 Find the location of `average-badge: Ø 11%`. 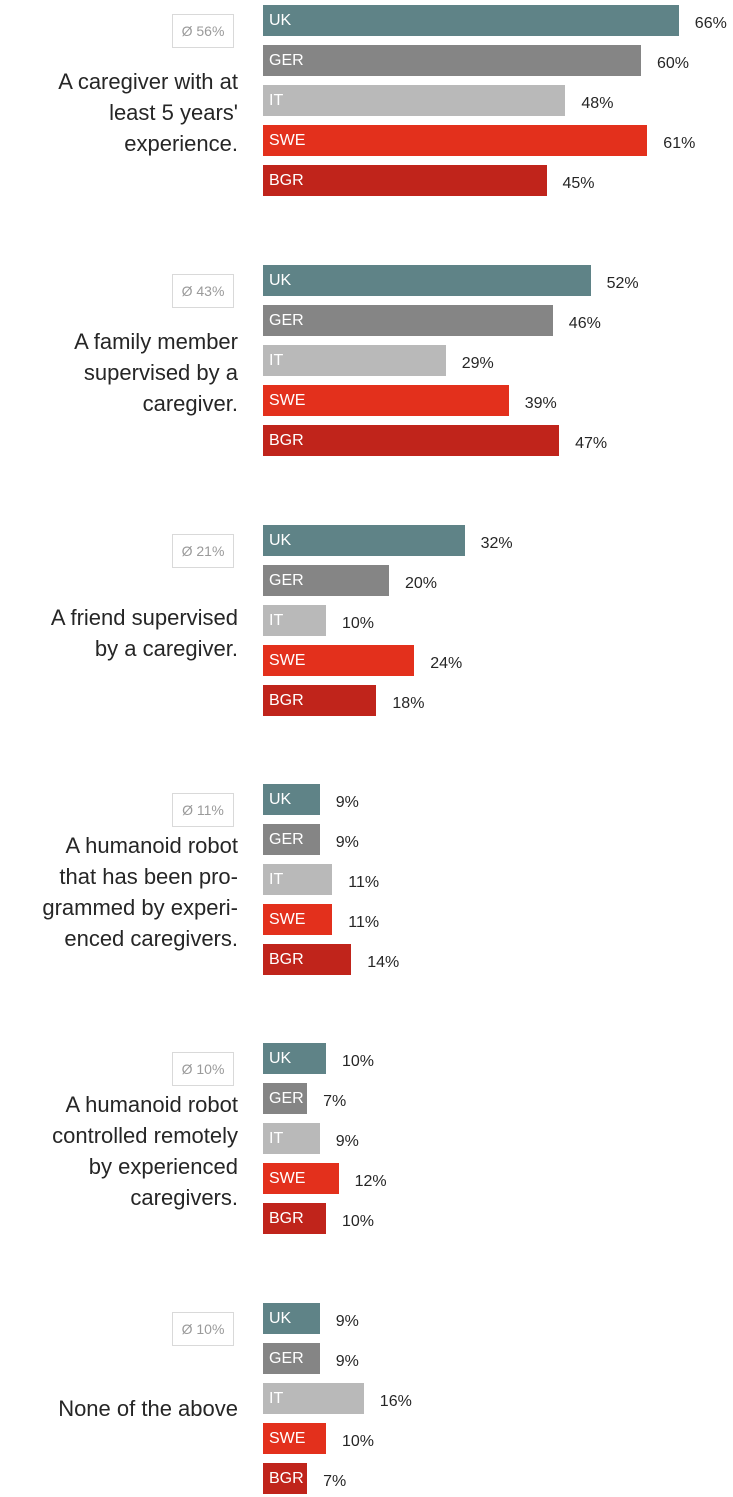

average-badge: Ø 11% is located at coordinates (203, 810).